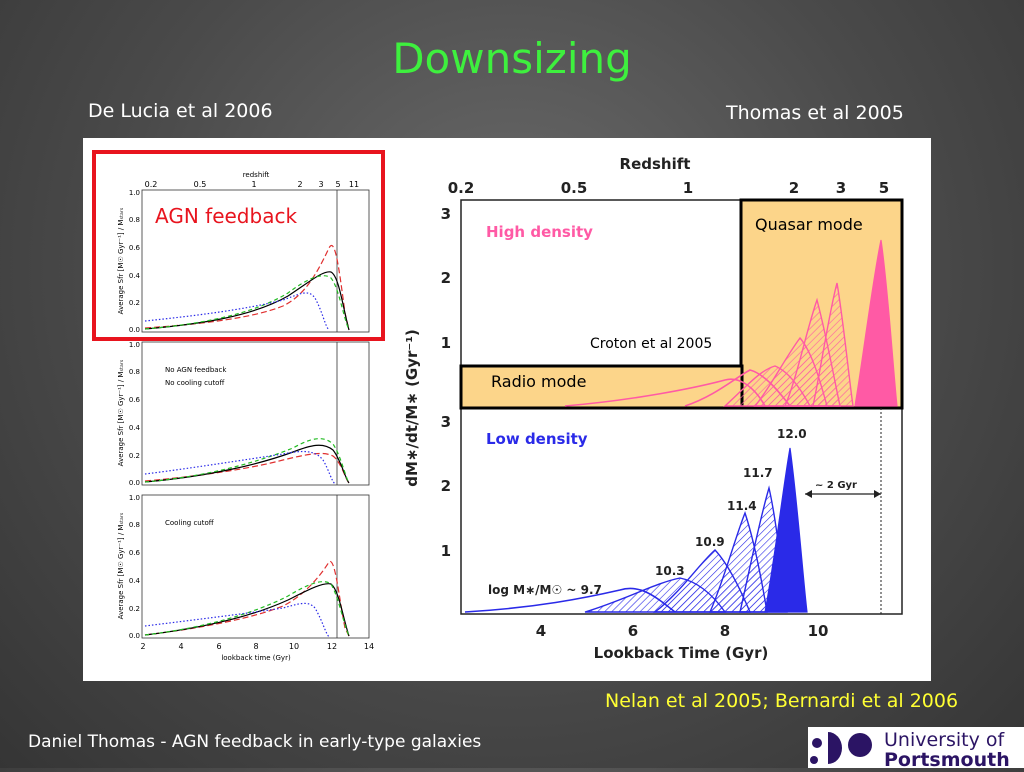 This screenshot has height=772, width=1024. I want to click on right-y-label: dM∗/dt/M∗ (Gyr⁻¹), so click(412, 408).